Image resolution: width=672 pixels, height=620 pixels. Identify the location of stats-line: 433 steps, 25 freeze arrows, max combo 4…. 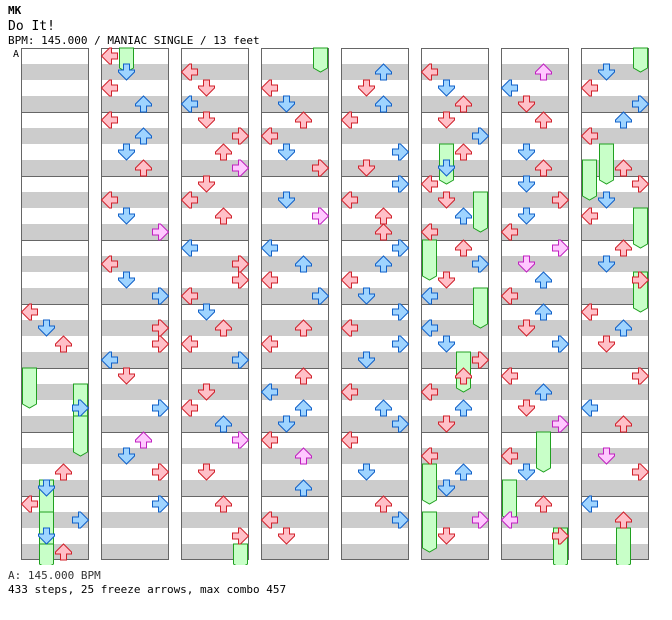
(147, 589).